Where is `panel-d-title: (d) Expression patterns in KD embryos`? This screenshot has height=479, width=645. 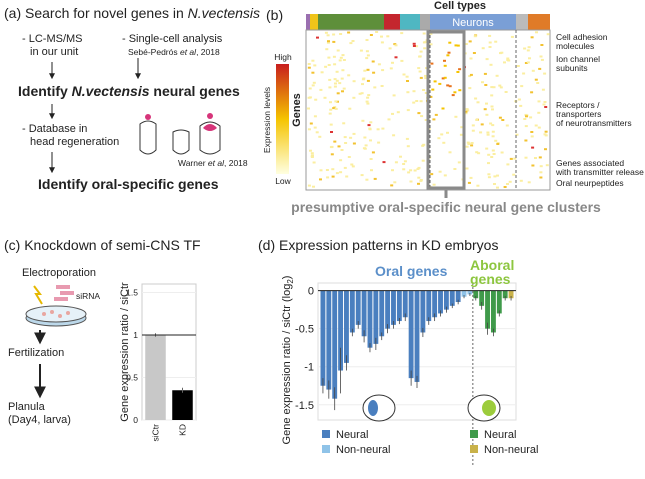
panel-d-title: (d) Expression patterns in KD embryos is located at coordinates (378, 245).